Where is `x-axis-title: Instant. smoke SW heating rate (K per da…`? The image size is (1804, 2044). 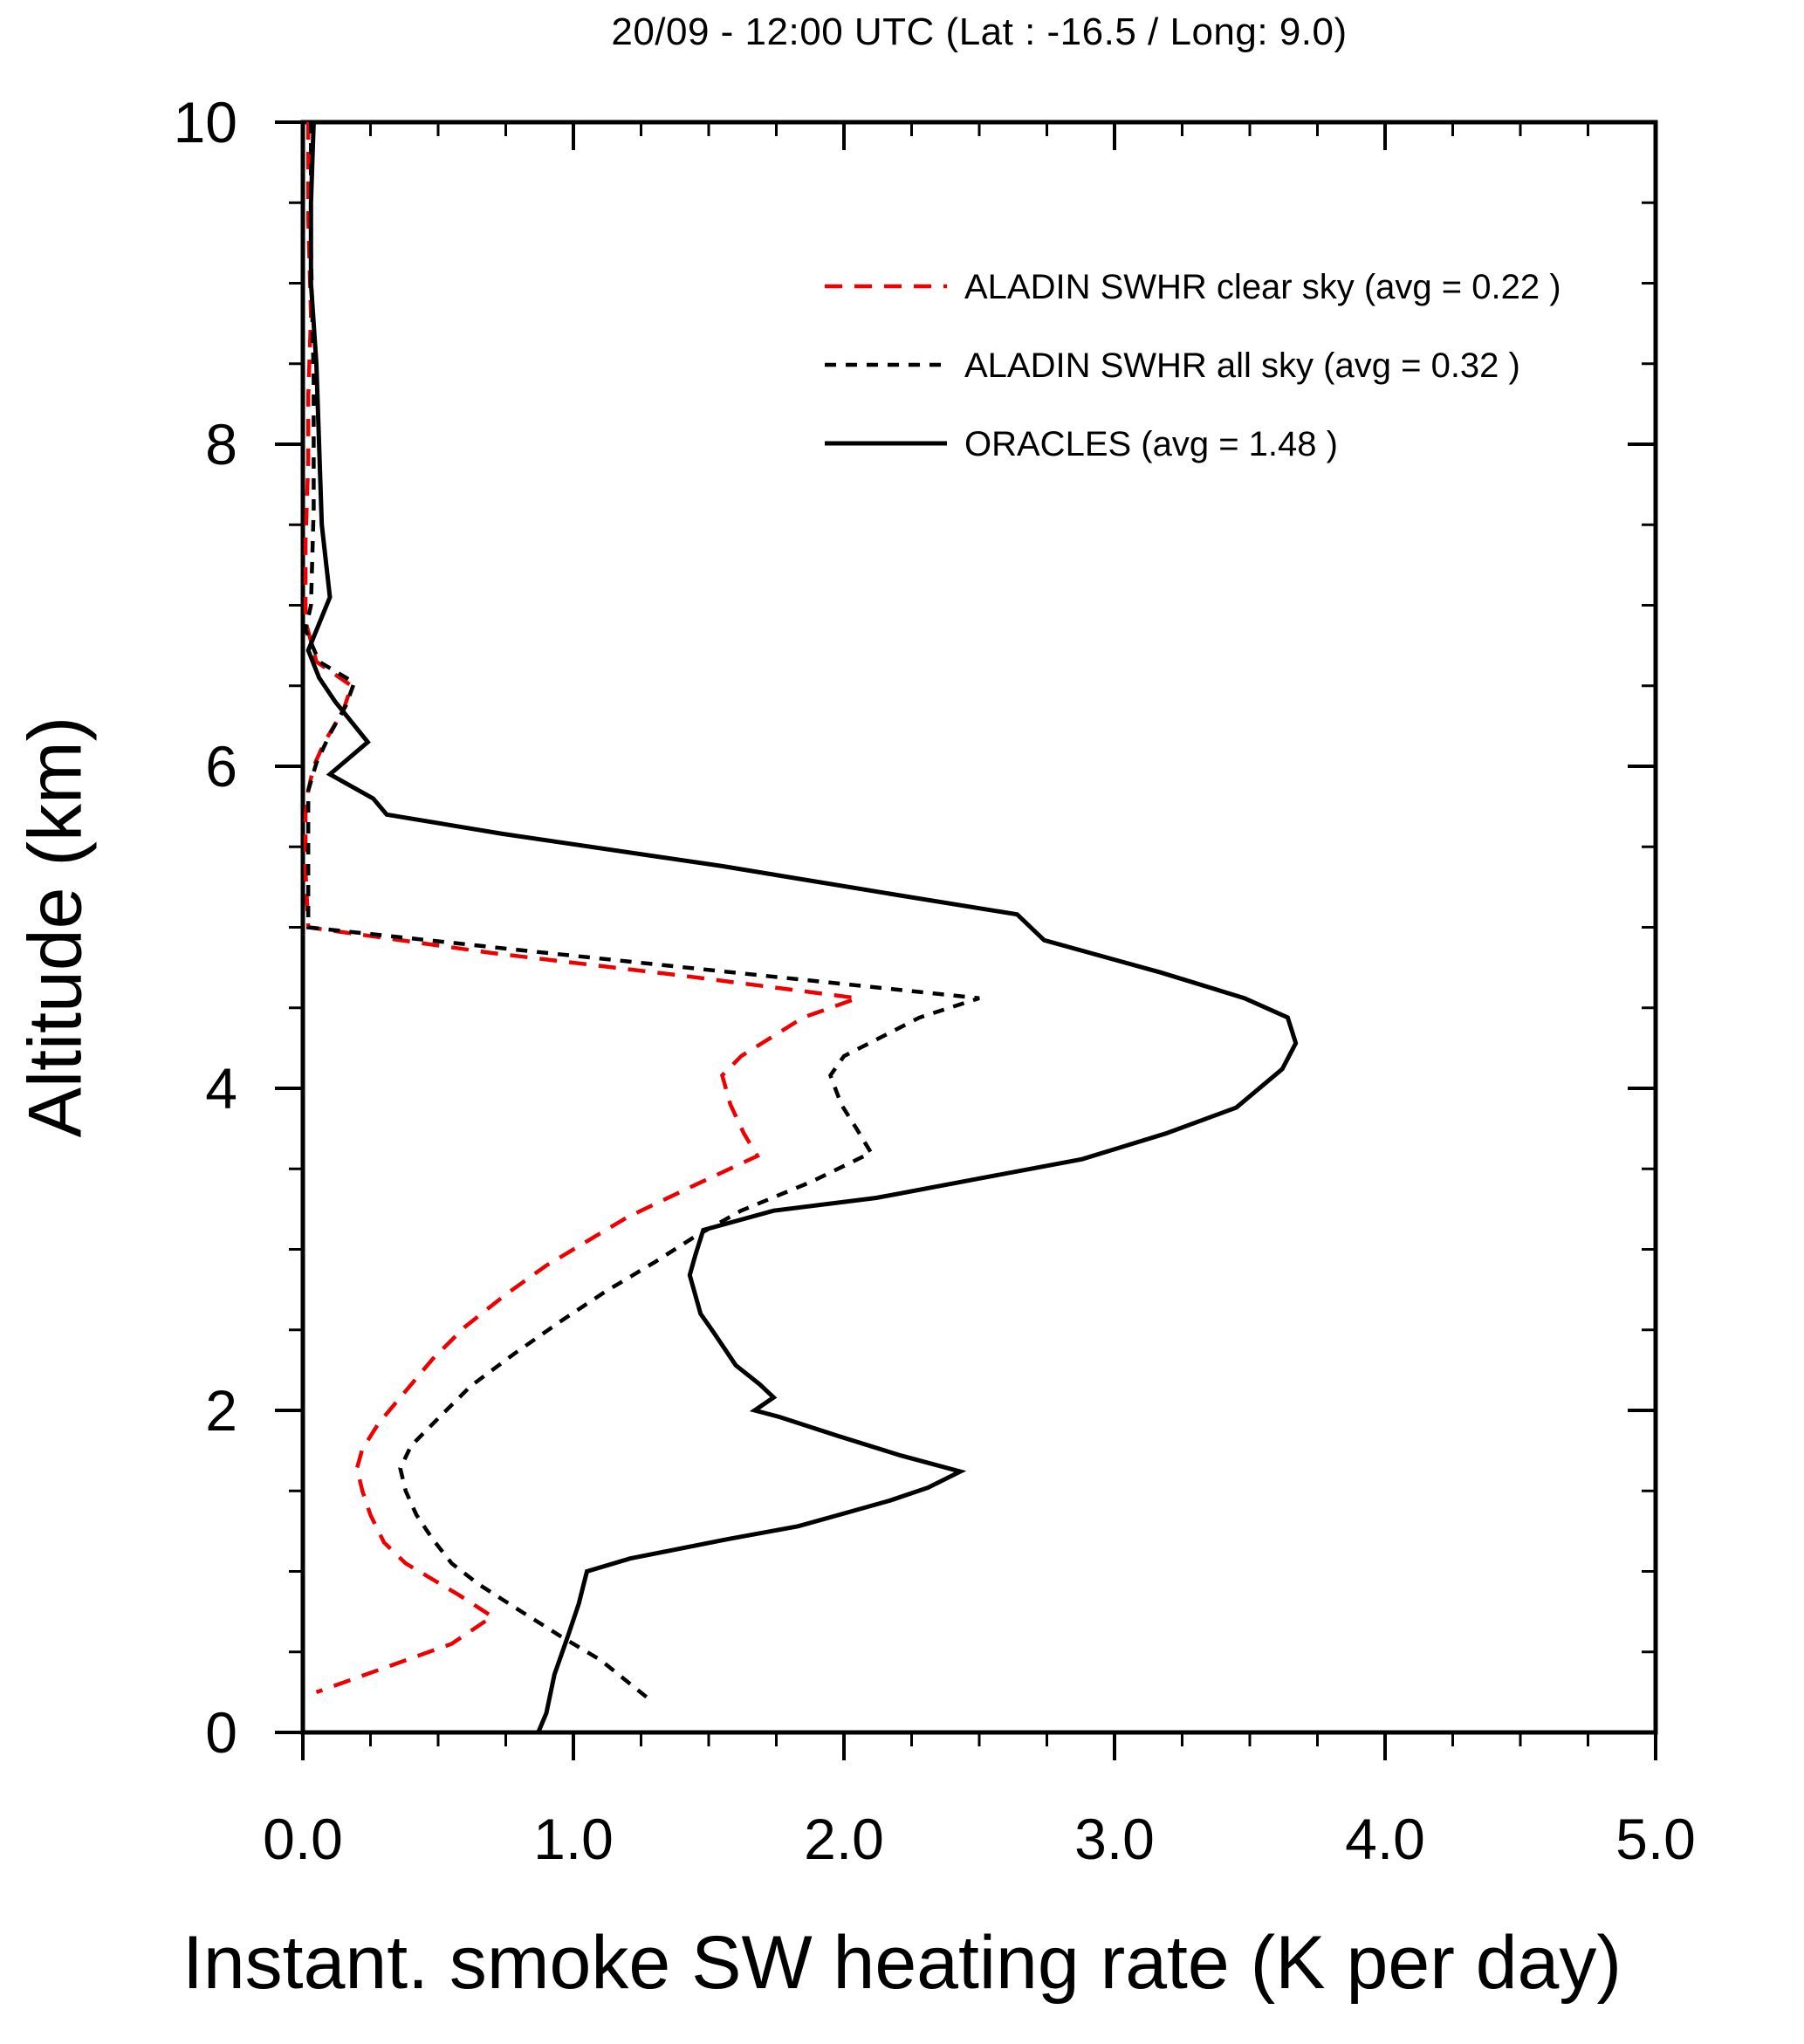
x-axis-title: Instant. smoke SW heating rate (K per da… is located at coordinates (902, 1963).